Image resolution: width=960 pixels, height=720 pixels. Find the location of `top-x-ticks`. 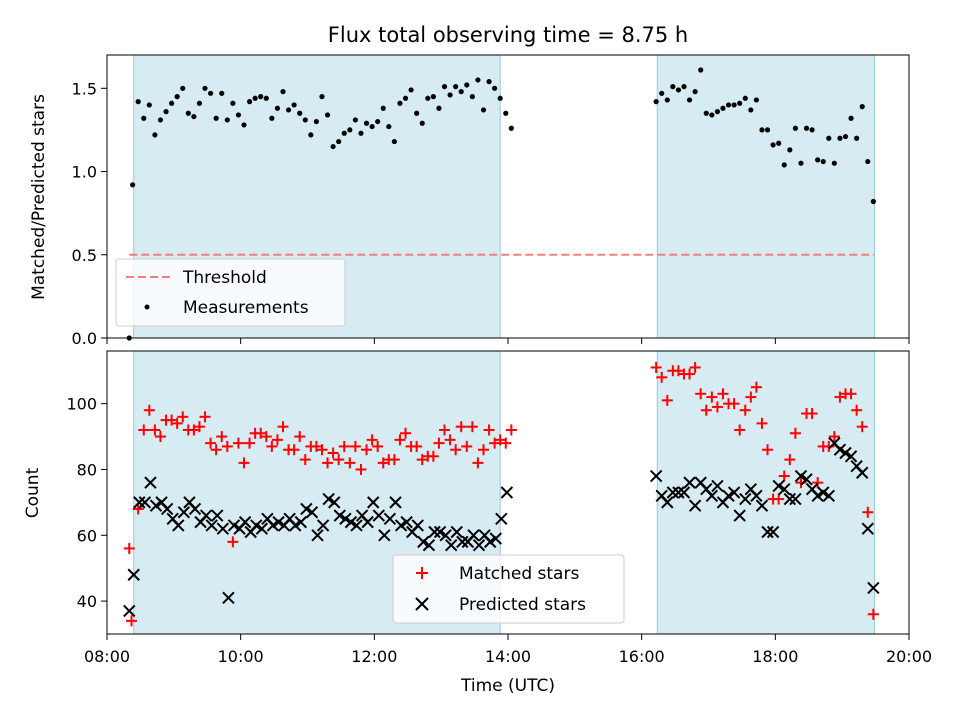

top-x-ticks is located at coordinates (508, 341).